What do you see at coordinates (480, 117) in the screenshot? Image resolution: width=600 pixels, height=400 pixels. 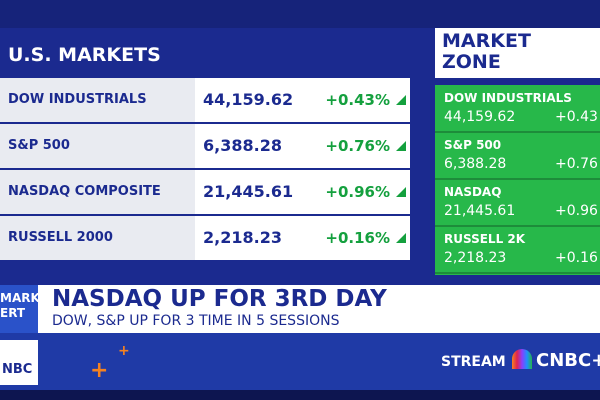 I see `zone-value: 44,159.62` at bounding box center [480, 117].